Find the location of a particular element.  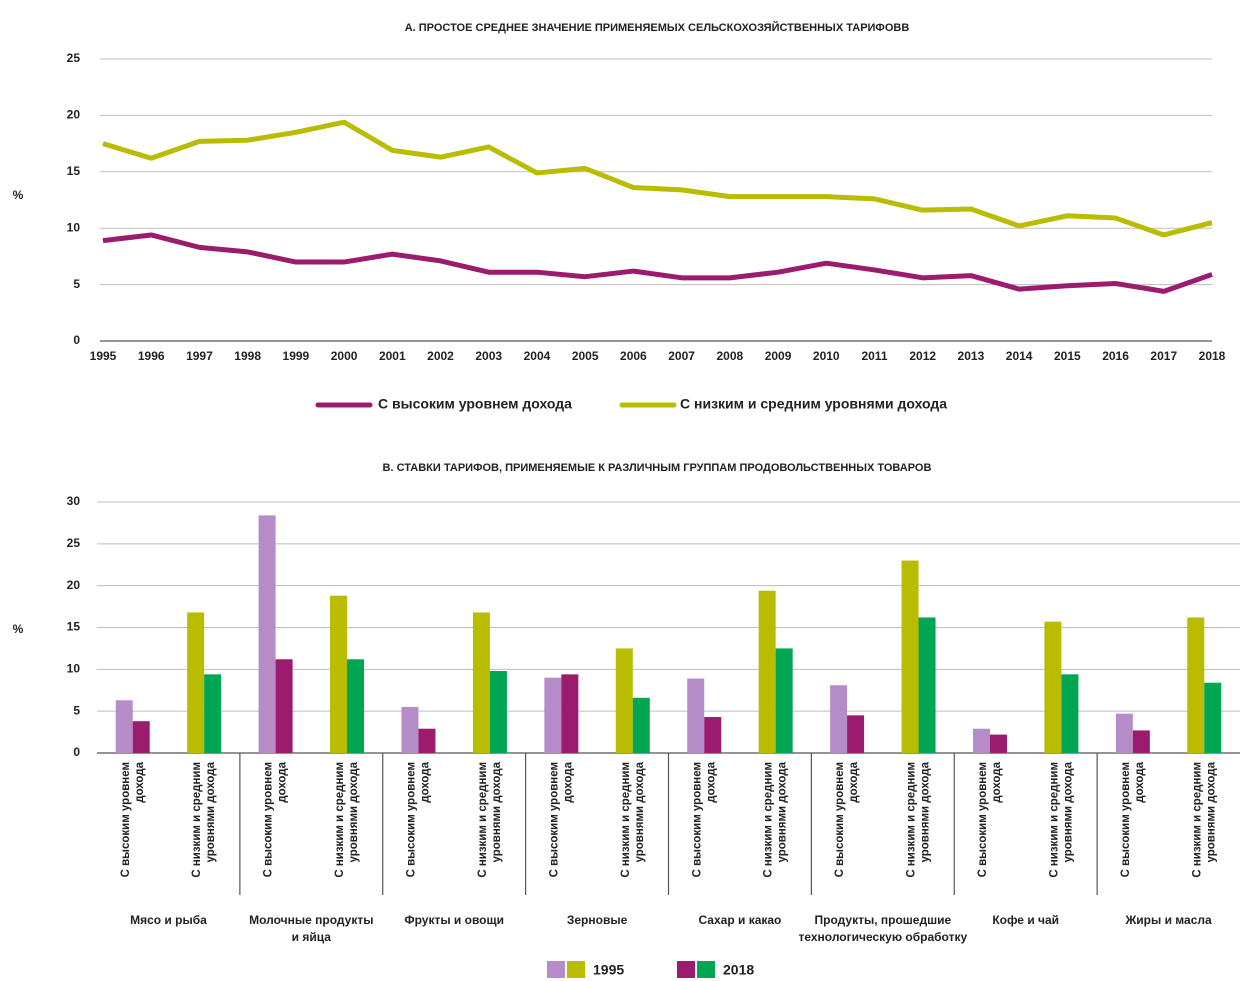

x-tick-label: 2017 is located at coordinates (1163, 356).